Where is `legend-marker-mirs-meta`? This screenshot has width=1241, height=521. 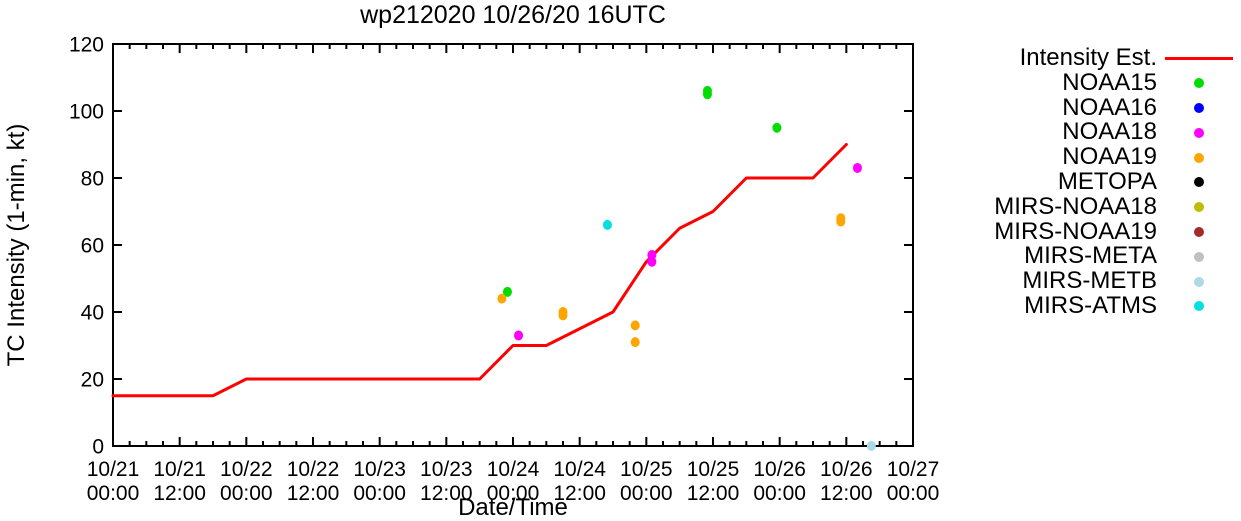 legend-marker-mirs-meta is located at coordinates (1198, 256).